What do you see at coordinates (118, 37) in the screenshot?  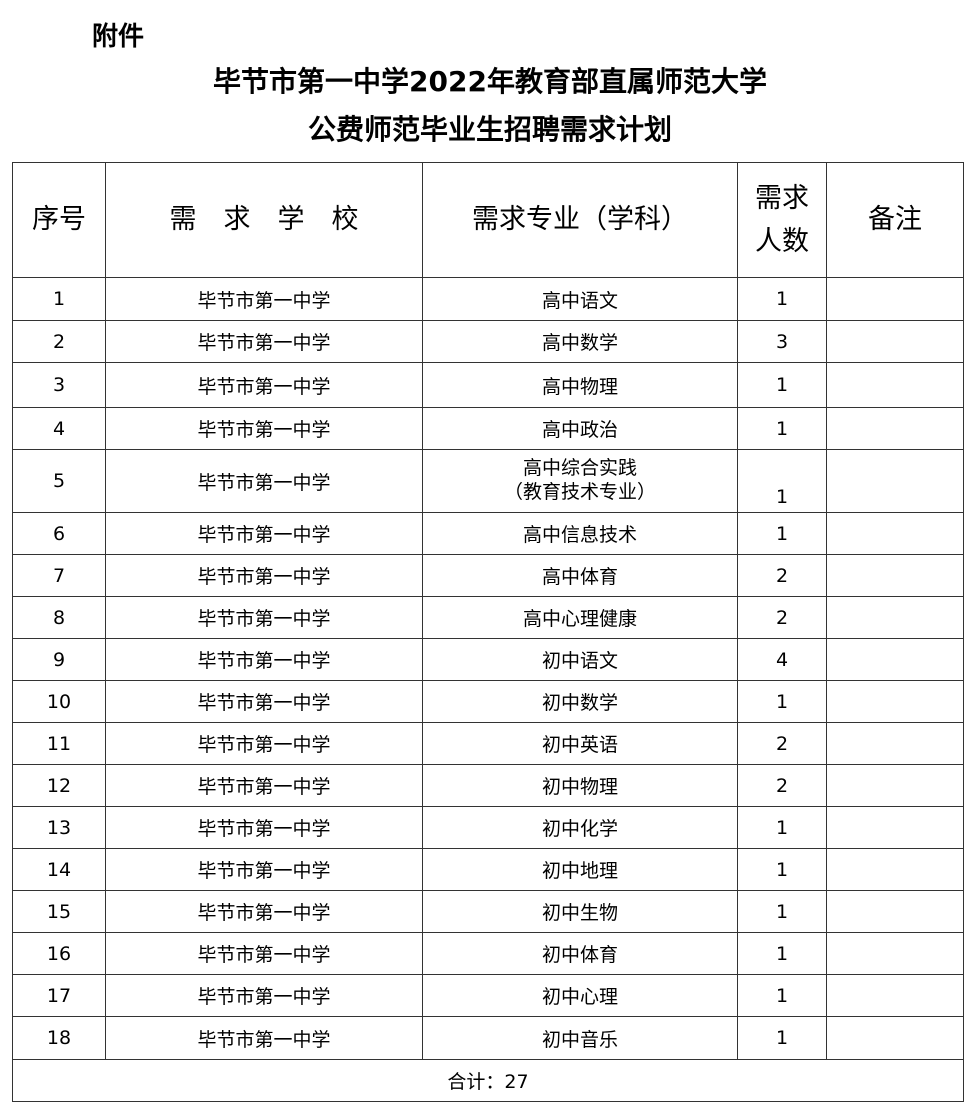 I see `attachment-label: 附件` at bounding box center [118, 37].